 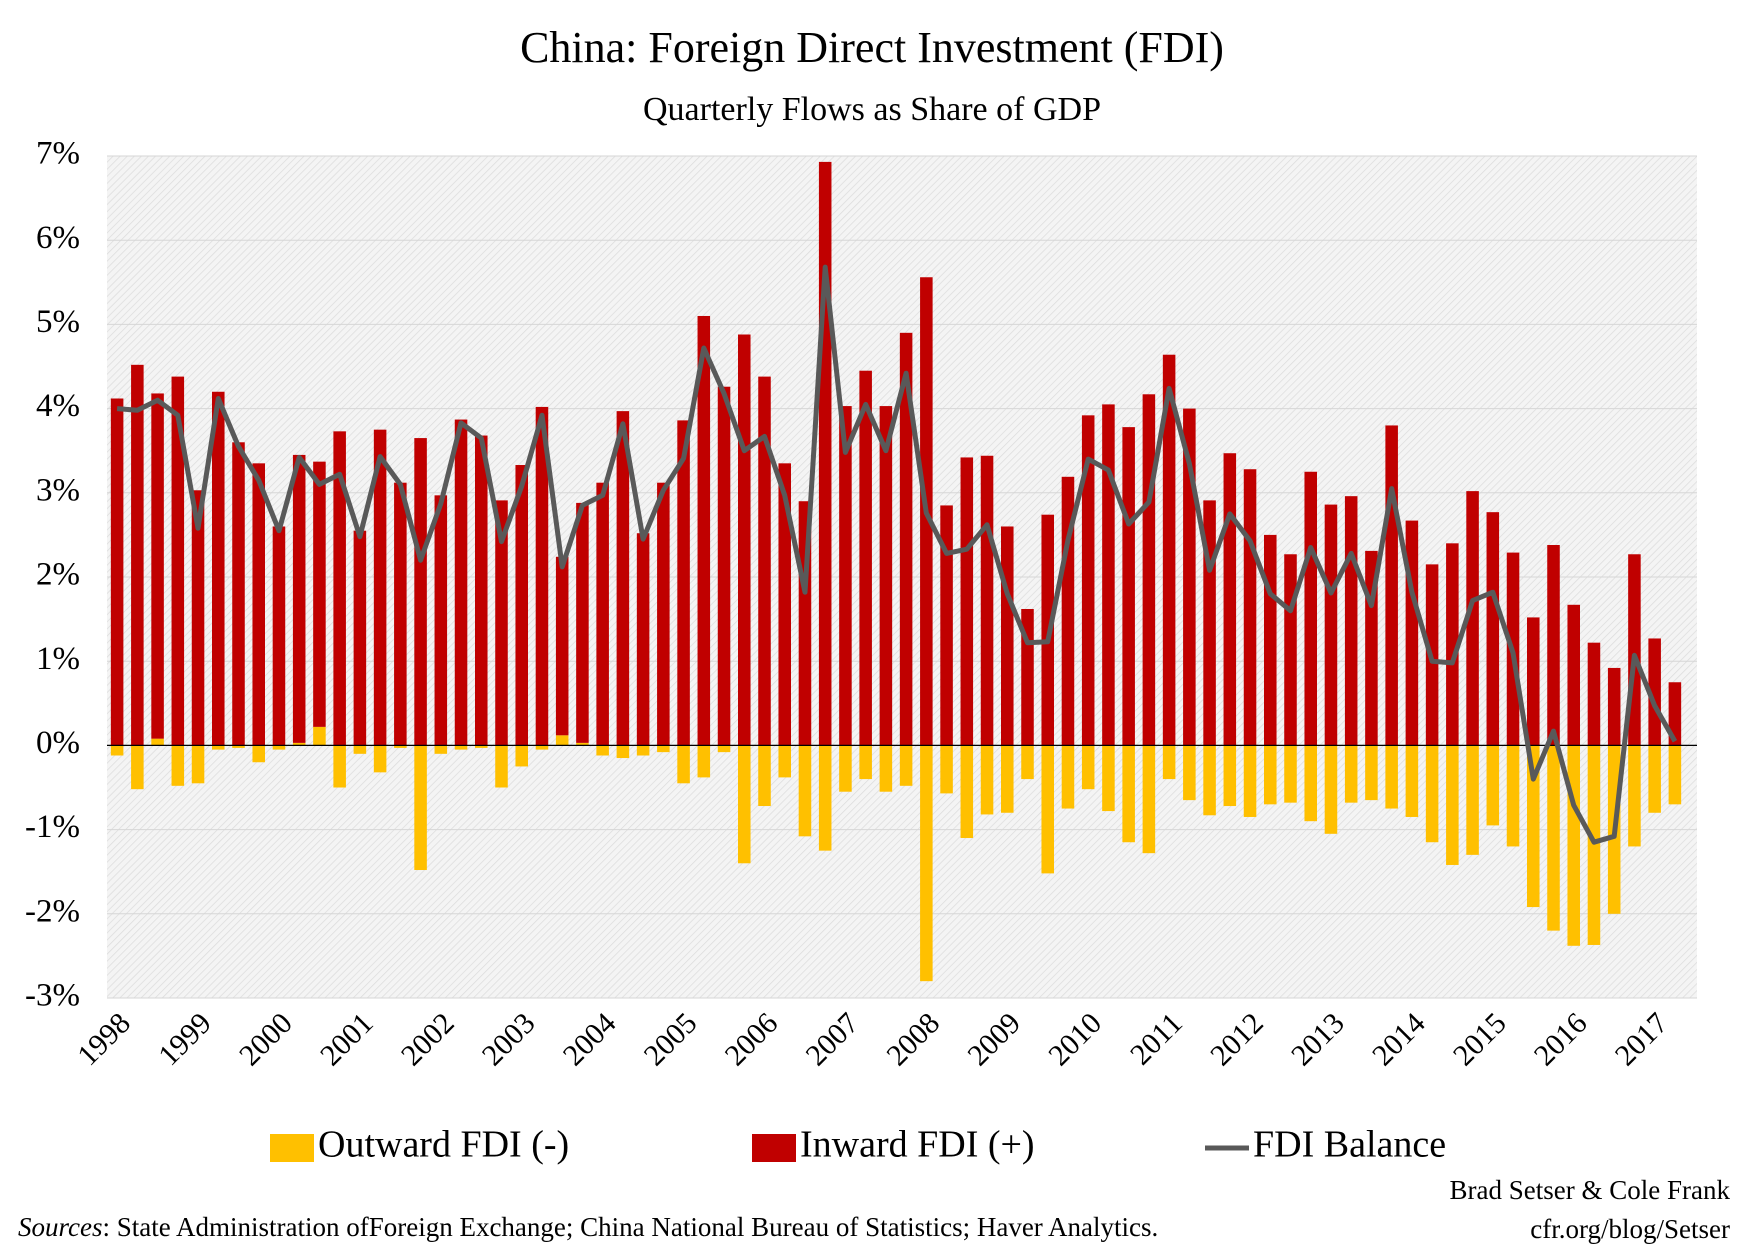 What do you see at coordinates (1156, 1038) in the screenshot?
I see `x-tick-label: 2011` at bounding box center [1156, 1038].